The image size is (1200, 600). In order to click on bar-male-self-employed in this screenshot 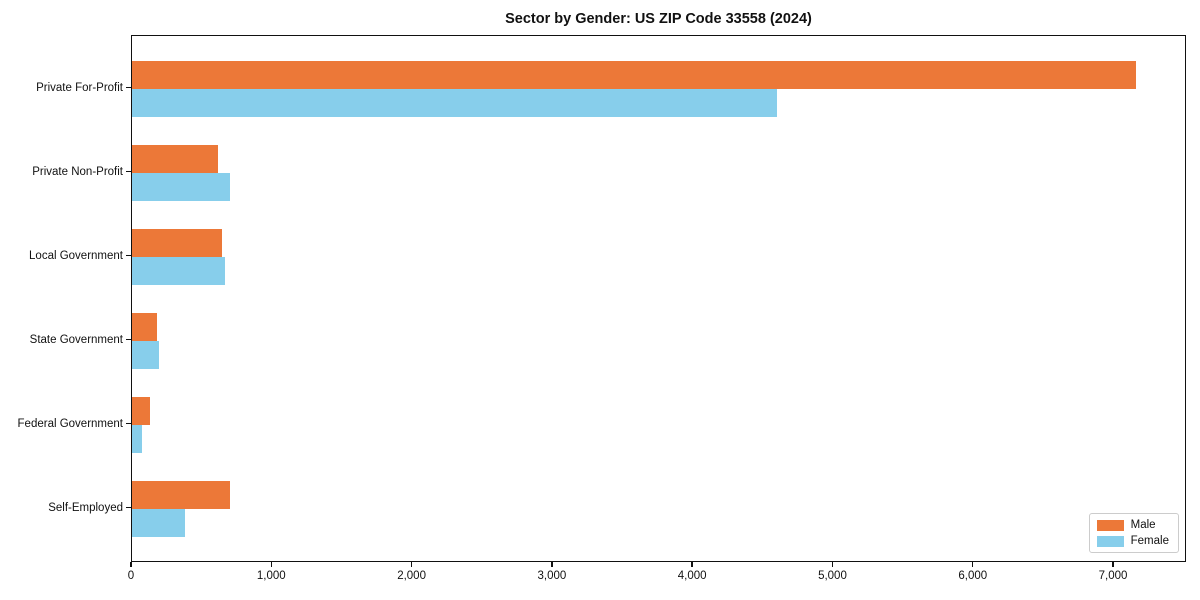, I will do `click(181, 495)`.